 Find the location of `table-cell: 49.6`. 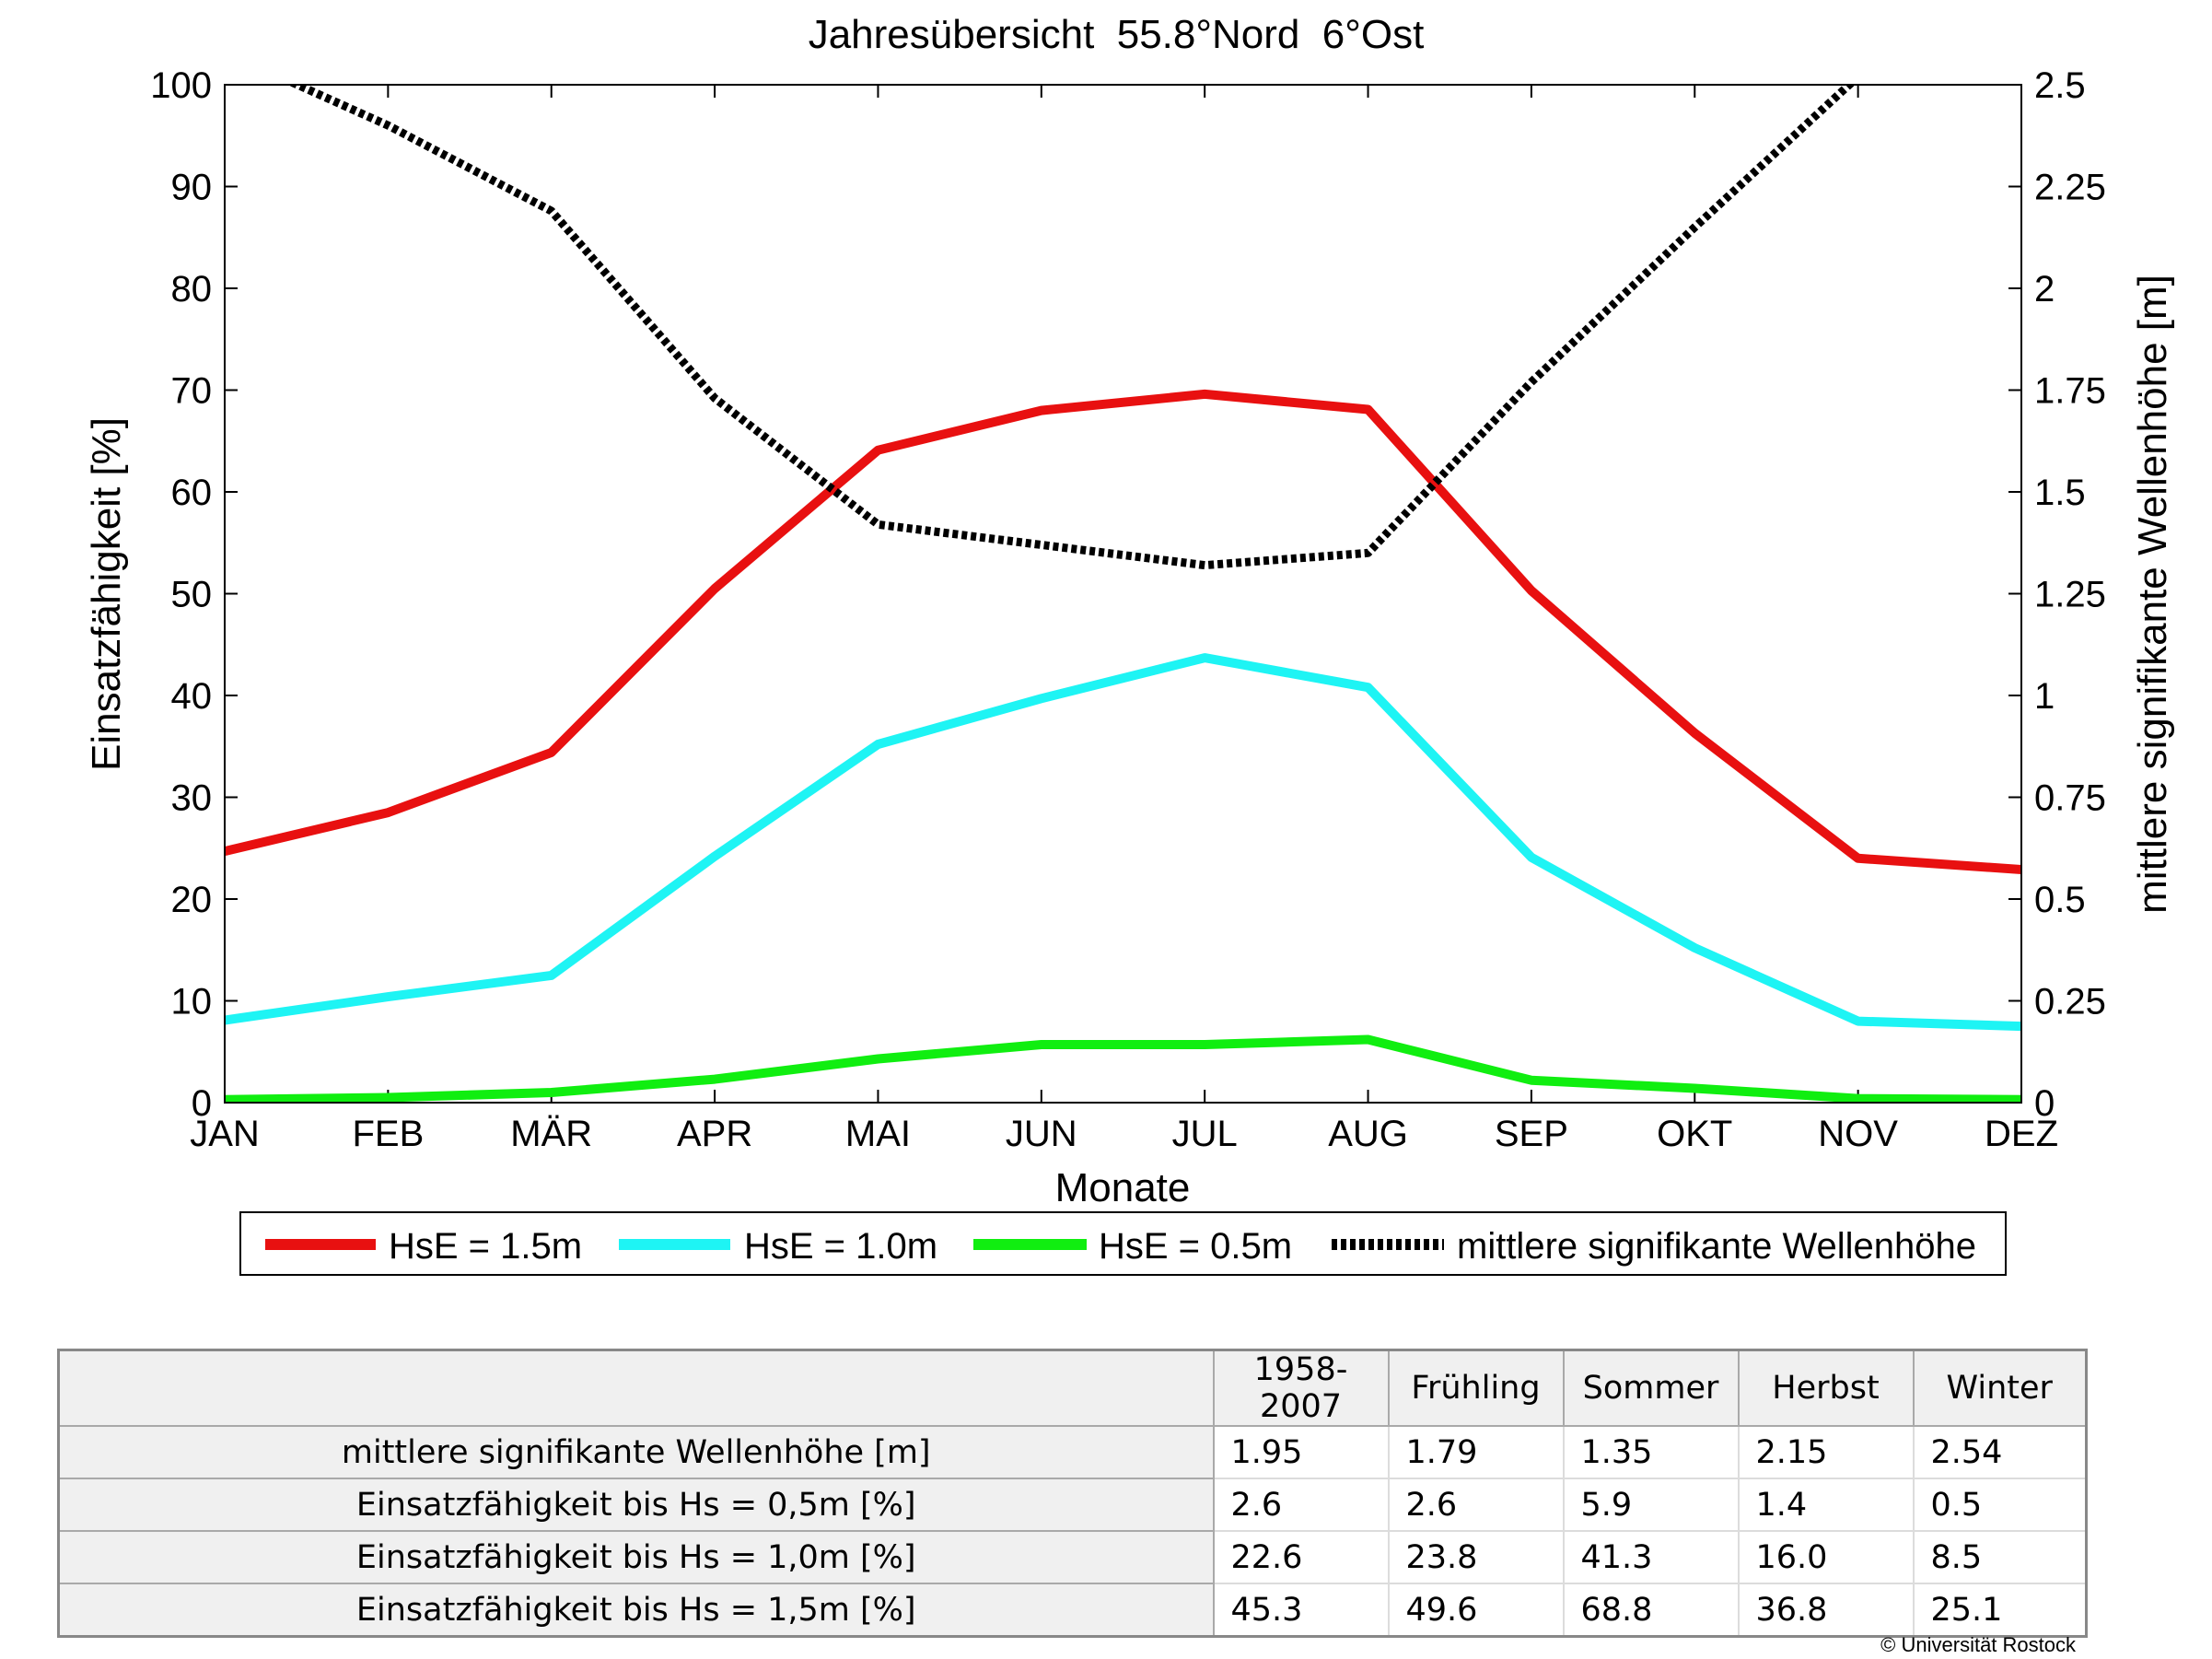

table-cell: 49.6 is located at coordinates (1476, 1610).